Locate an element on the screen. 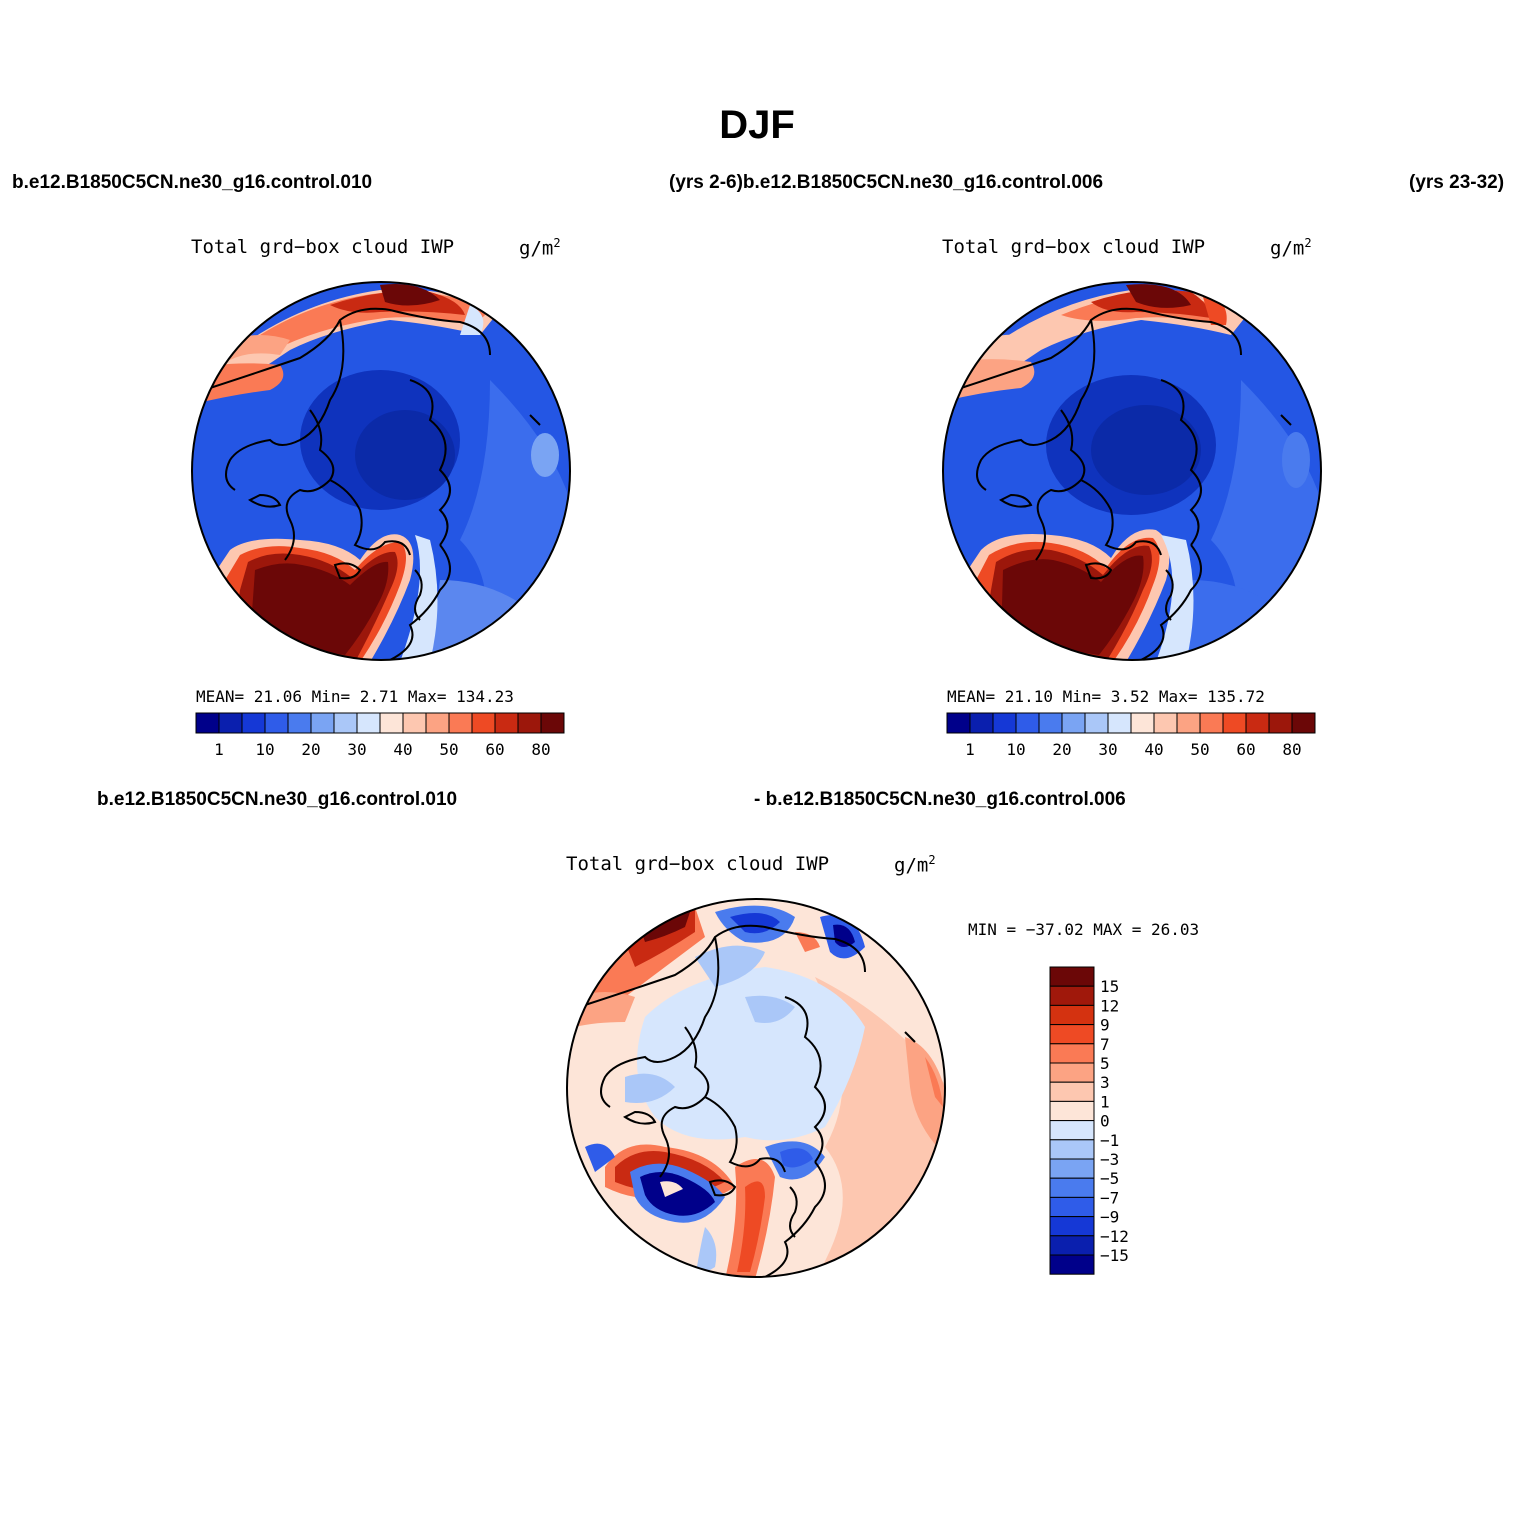 Image resolution: width=1514 pixels, height=1514 pixels. panel3-colorbar-tick-label: −1 is located at coordinates (1109, 1140).